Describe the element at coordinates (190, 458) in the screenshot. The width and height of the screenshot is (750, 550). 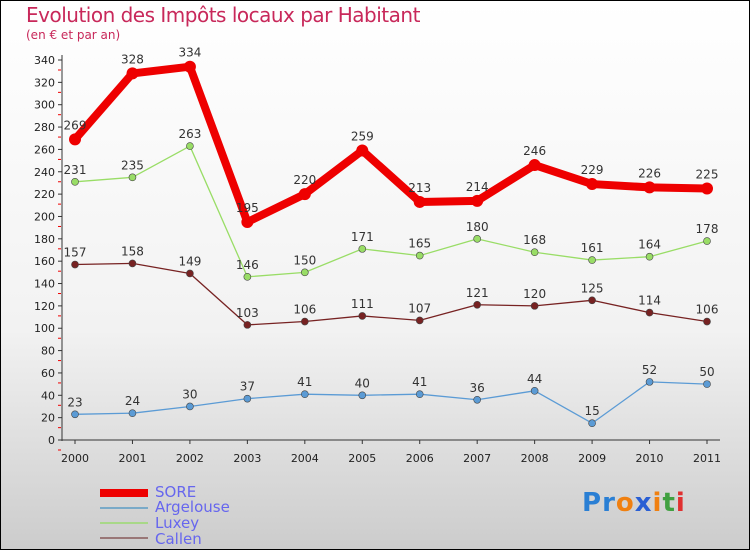
I see `x-tick-label: 2002` at that location.